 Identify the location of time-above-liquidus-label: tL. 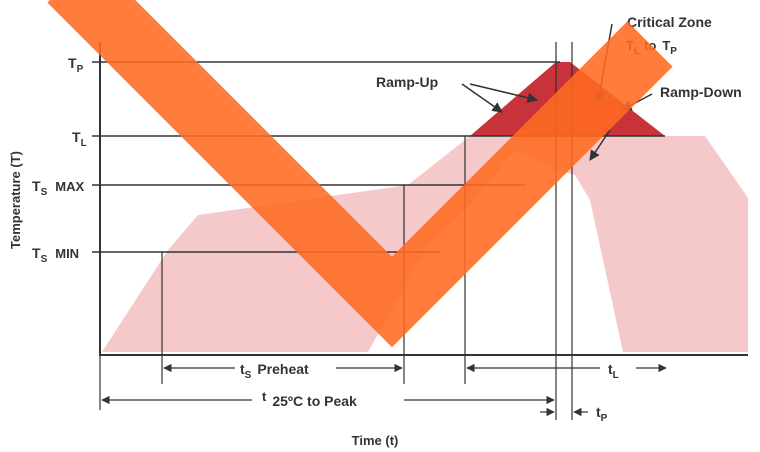
(613, 371).